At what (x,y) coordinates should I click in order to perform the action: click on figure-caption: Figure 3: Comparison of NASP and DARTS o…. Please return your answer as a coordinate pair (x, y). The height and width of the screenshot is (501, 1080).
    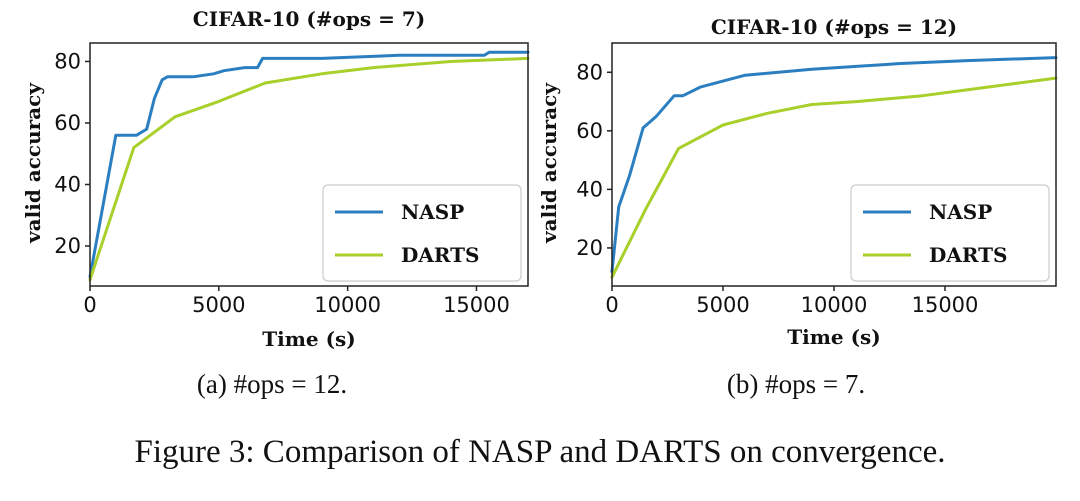
    Looking at the image, I should click on (539, 452).